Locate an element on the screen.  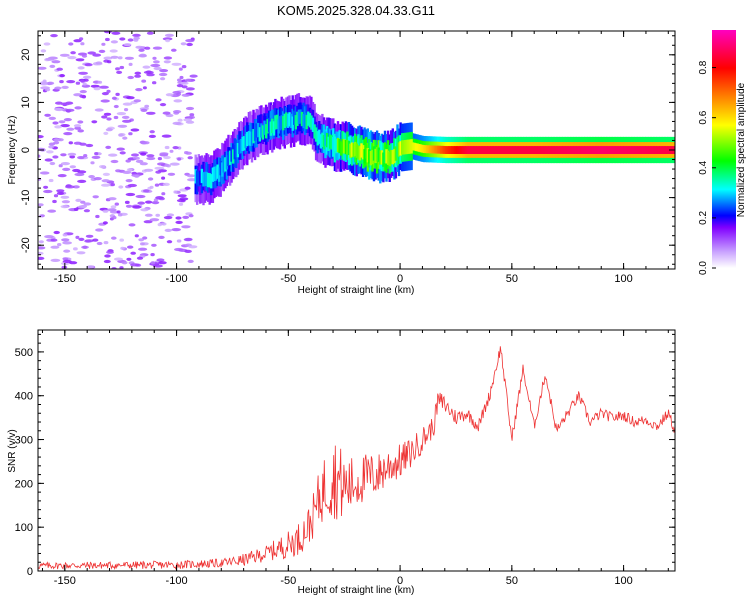
y-tick-label: 200 is located at coordinates (24, 484).